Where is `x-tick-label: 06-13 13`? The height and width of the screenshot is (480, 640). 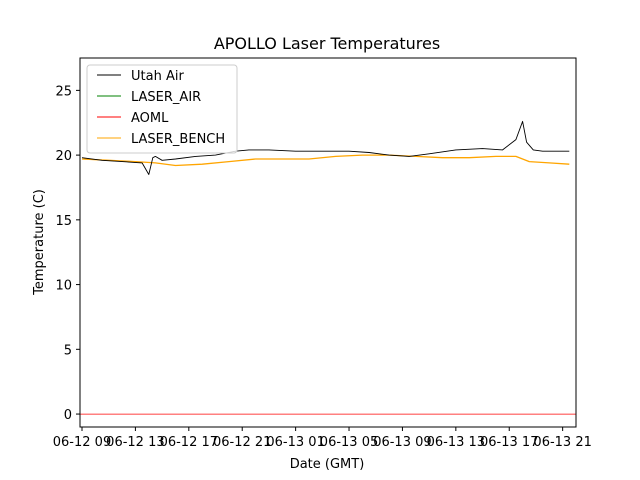
x-tick-label: 06-13 13 is located at coordinates (456, 442).